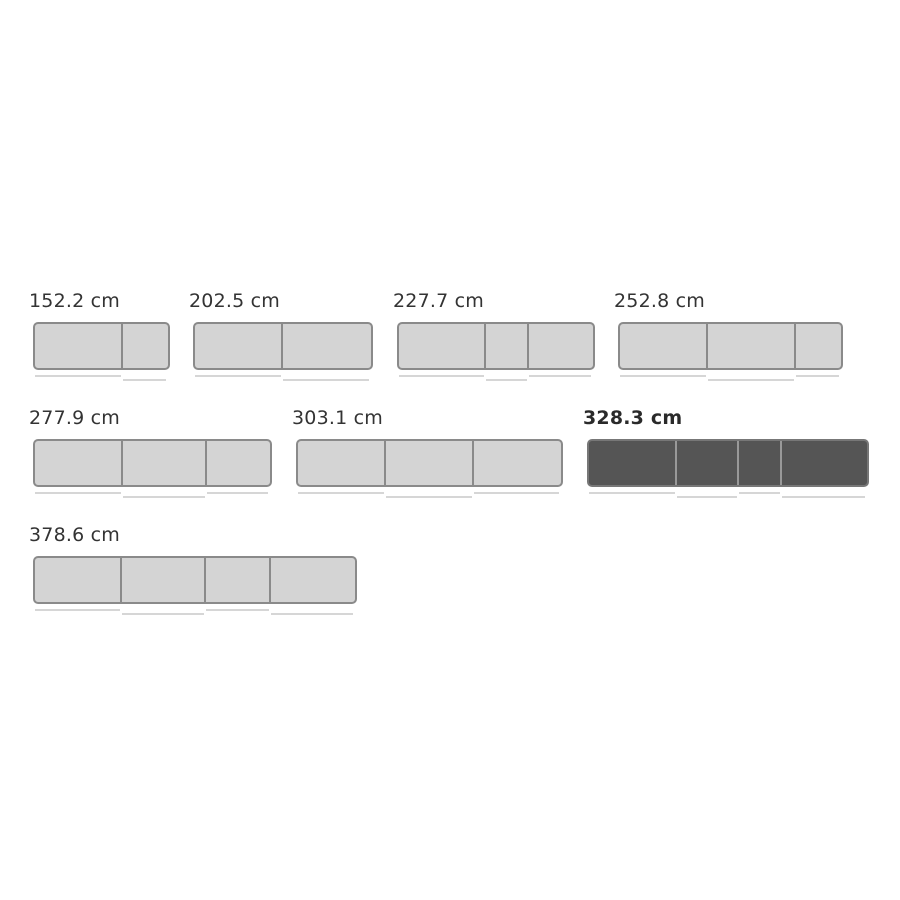 Image resolution: width=900 pixels, height=900 pixels. Describe the element at coordinates (633, 418) in the screenshot. I see `size-option-label: 328.3 cm` at that location.